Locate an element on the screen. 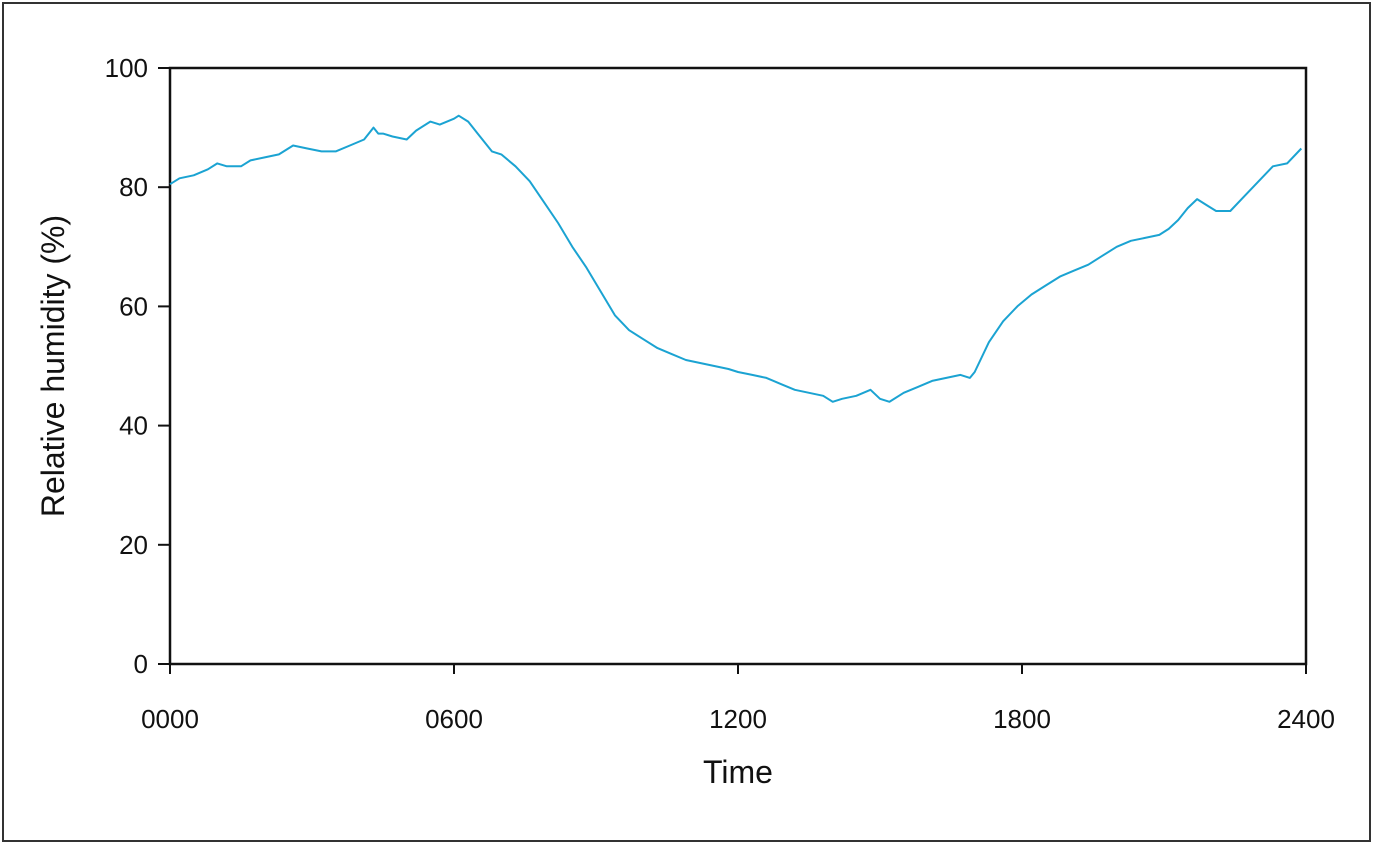 The height and width of the screenshot is (842, 1375). y-axis-title: Relative humidity (%) is located at coordinates (53, 366).